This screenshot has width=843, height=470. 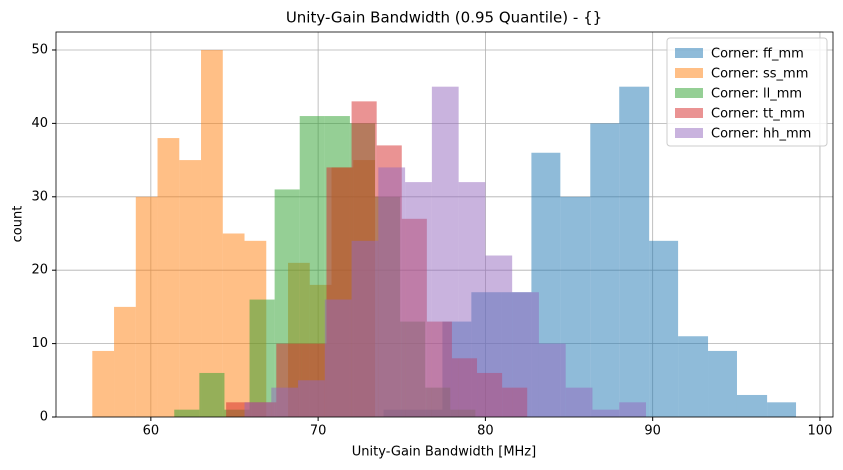 What do you see at coordinates (39, 343) in the screenshot?
I see `y-tick-label: 10` at bounding box center [39, 343].